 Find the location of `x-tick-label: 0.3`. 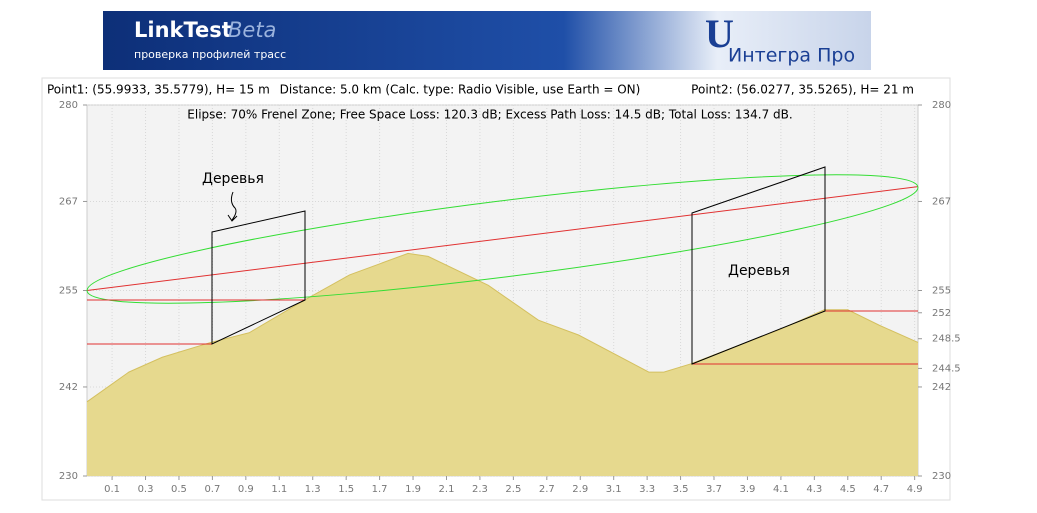

x-tick-label: 0.3 is located at coordinates (146, 489).